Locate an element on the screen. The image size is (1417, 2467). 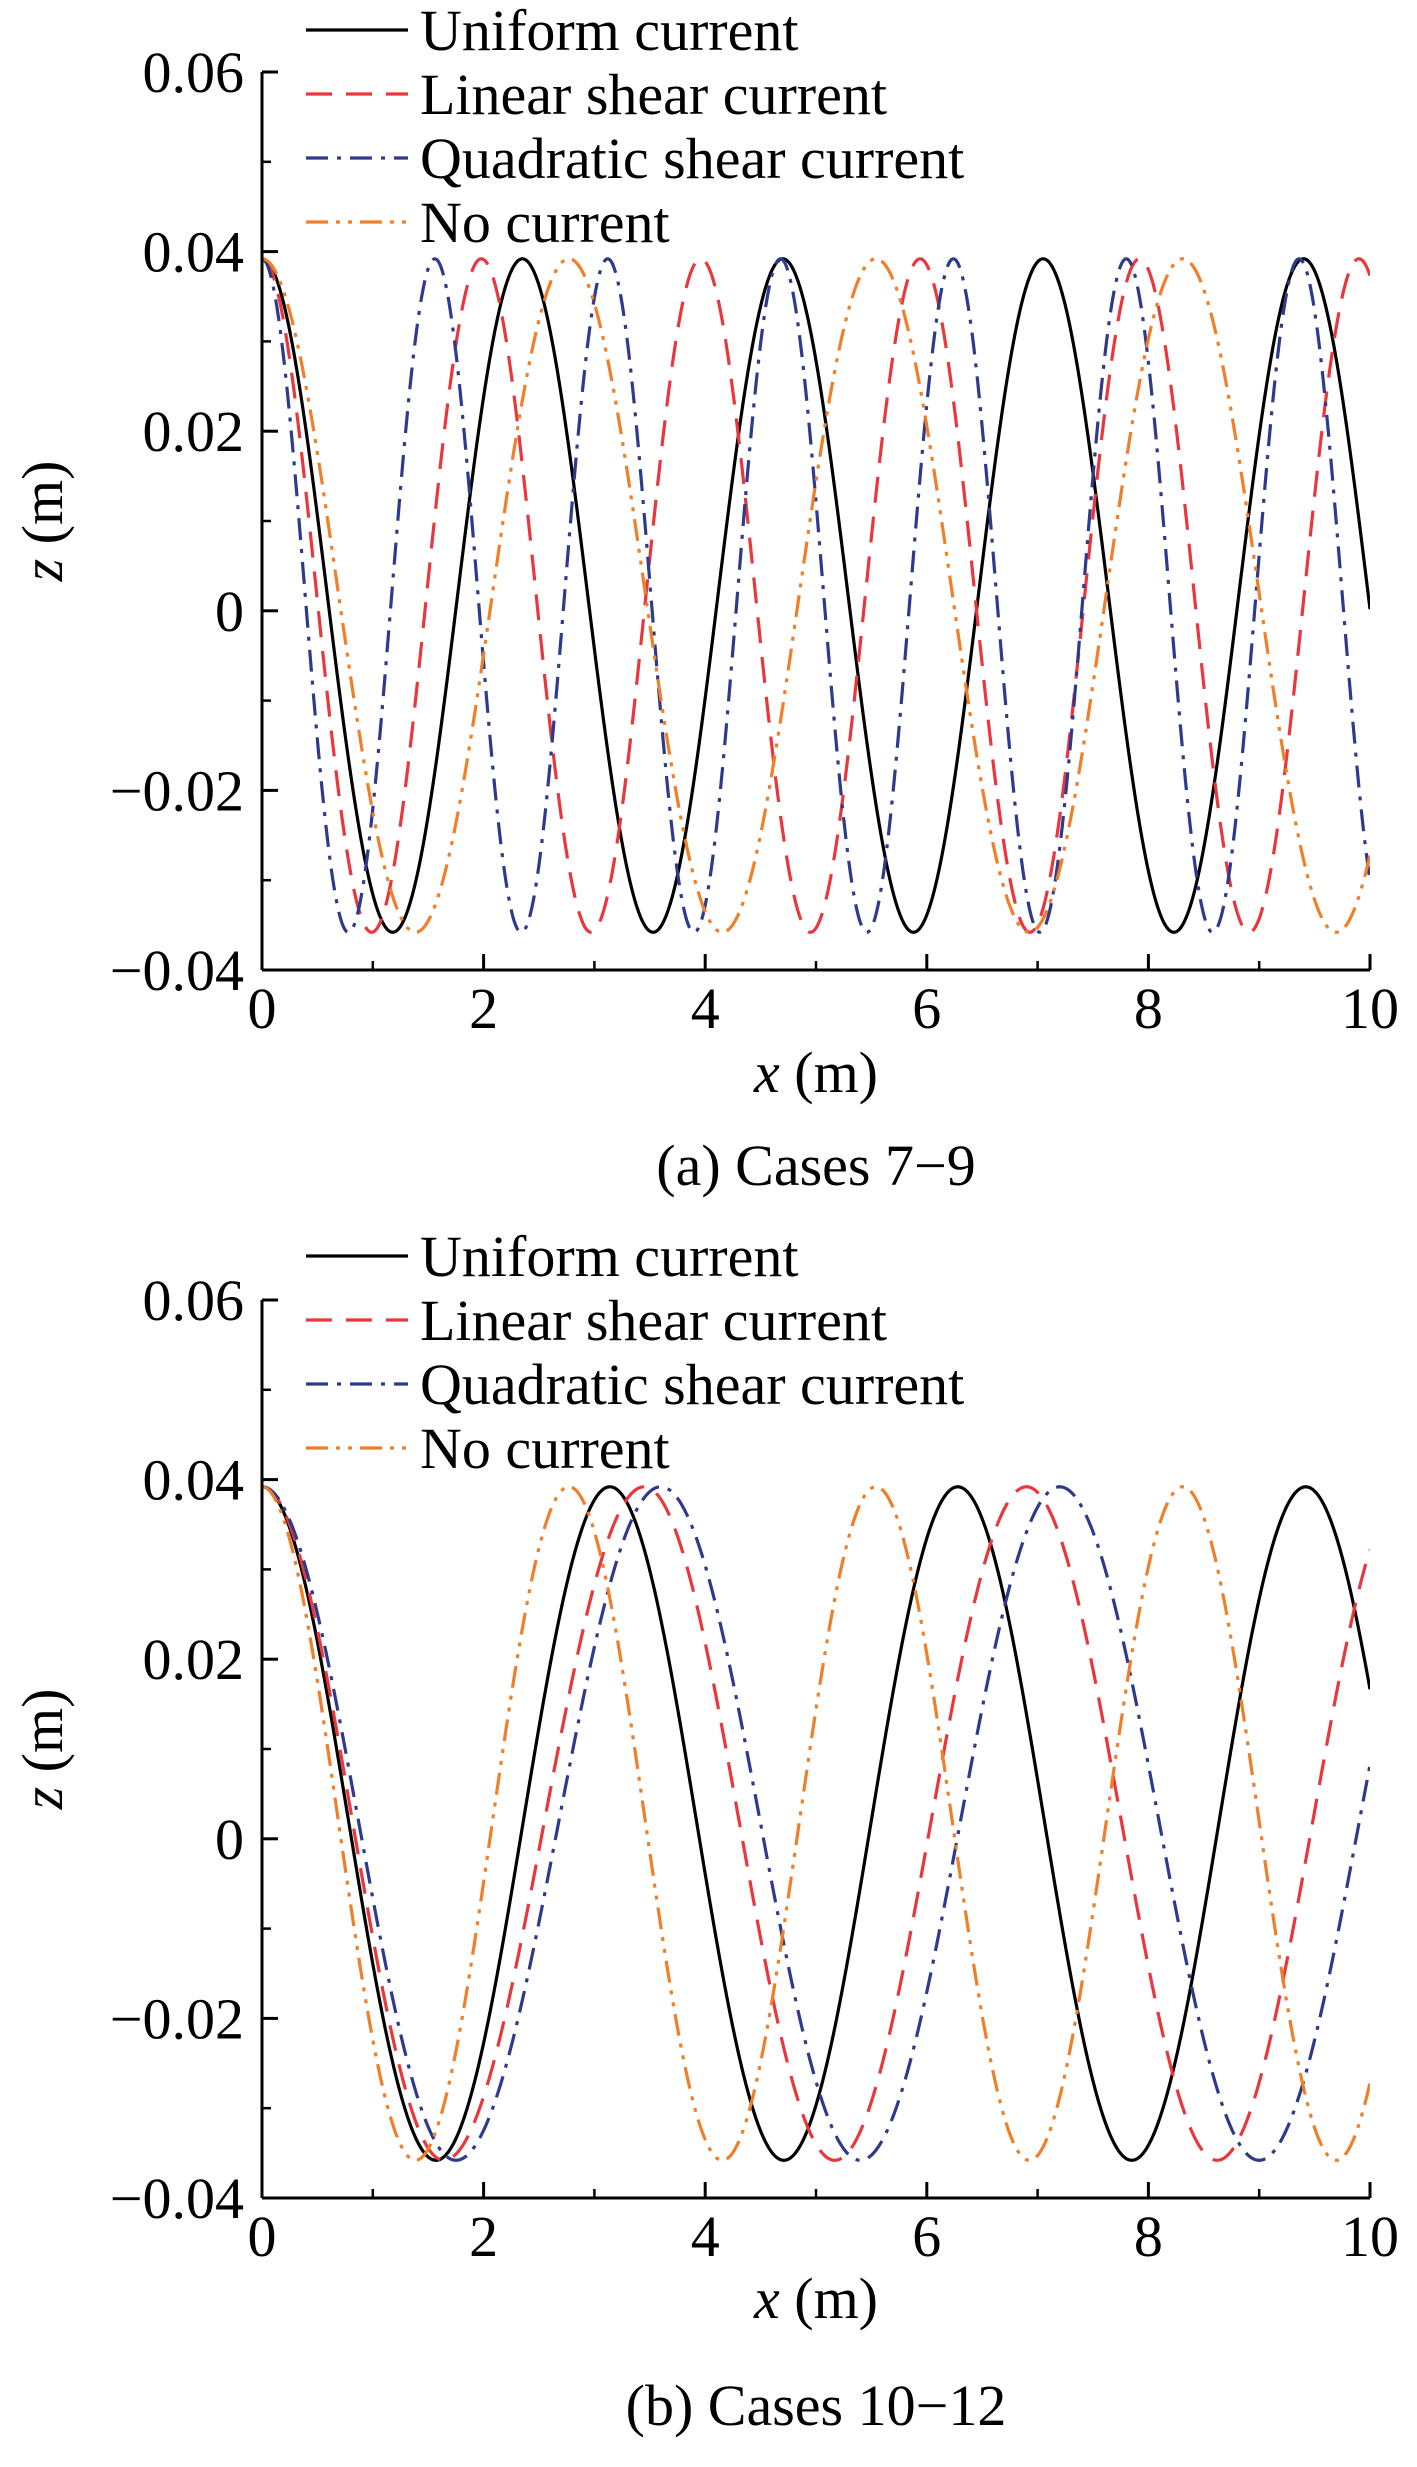
chart-caption: (b) Cases 10−12 is located at coordinates (816, 2405).